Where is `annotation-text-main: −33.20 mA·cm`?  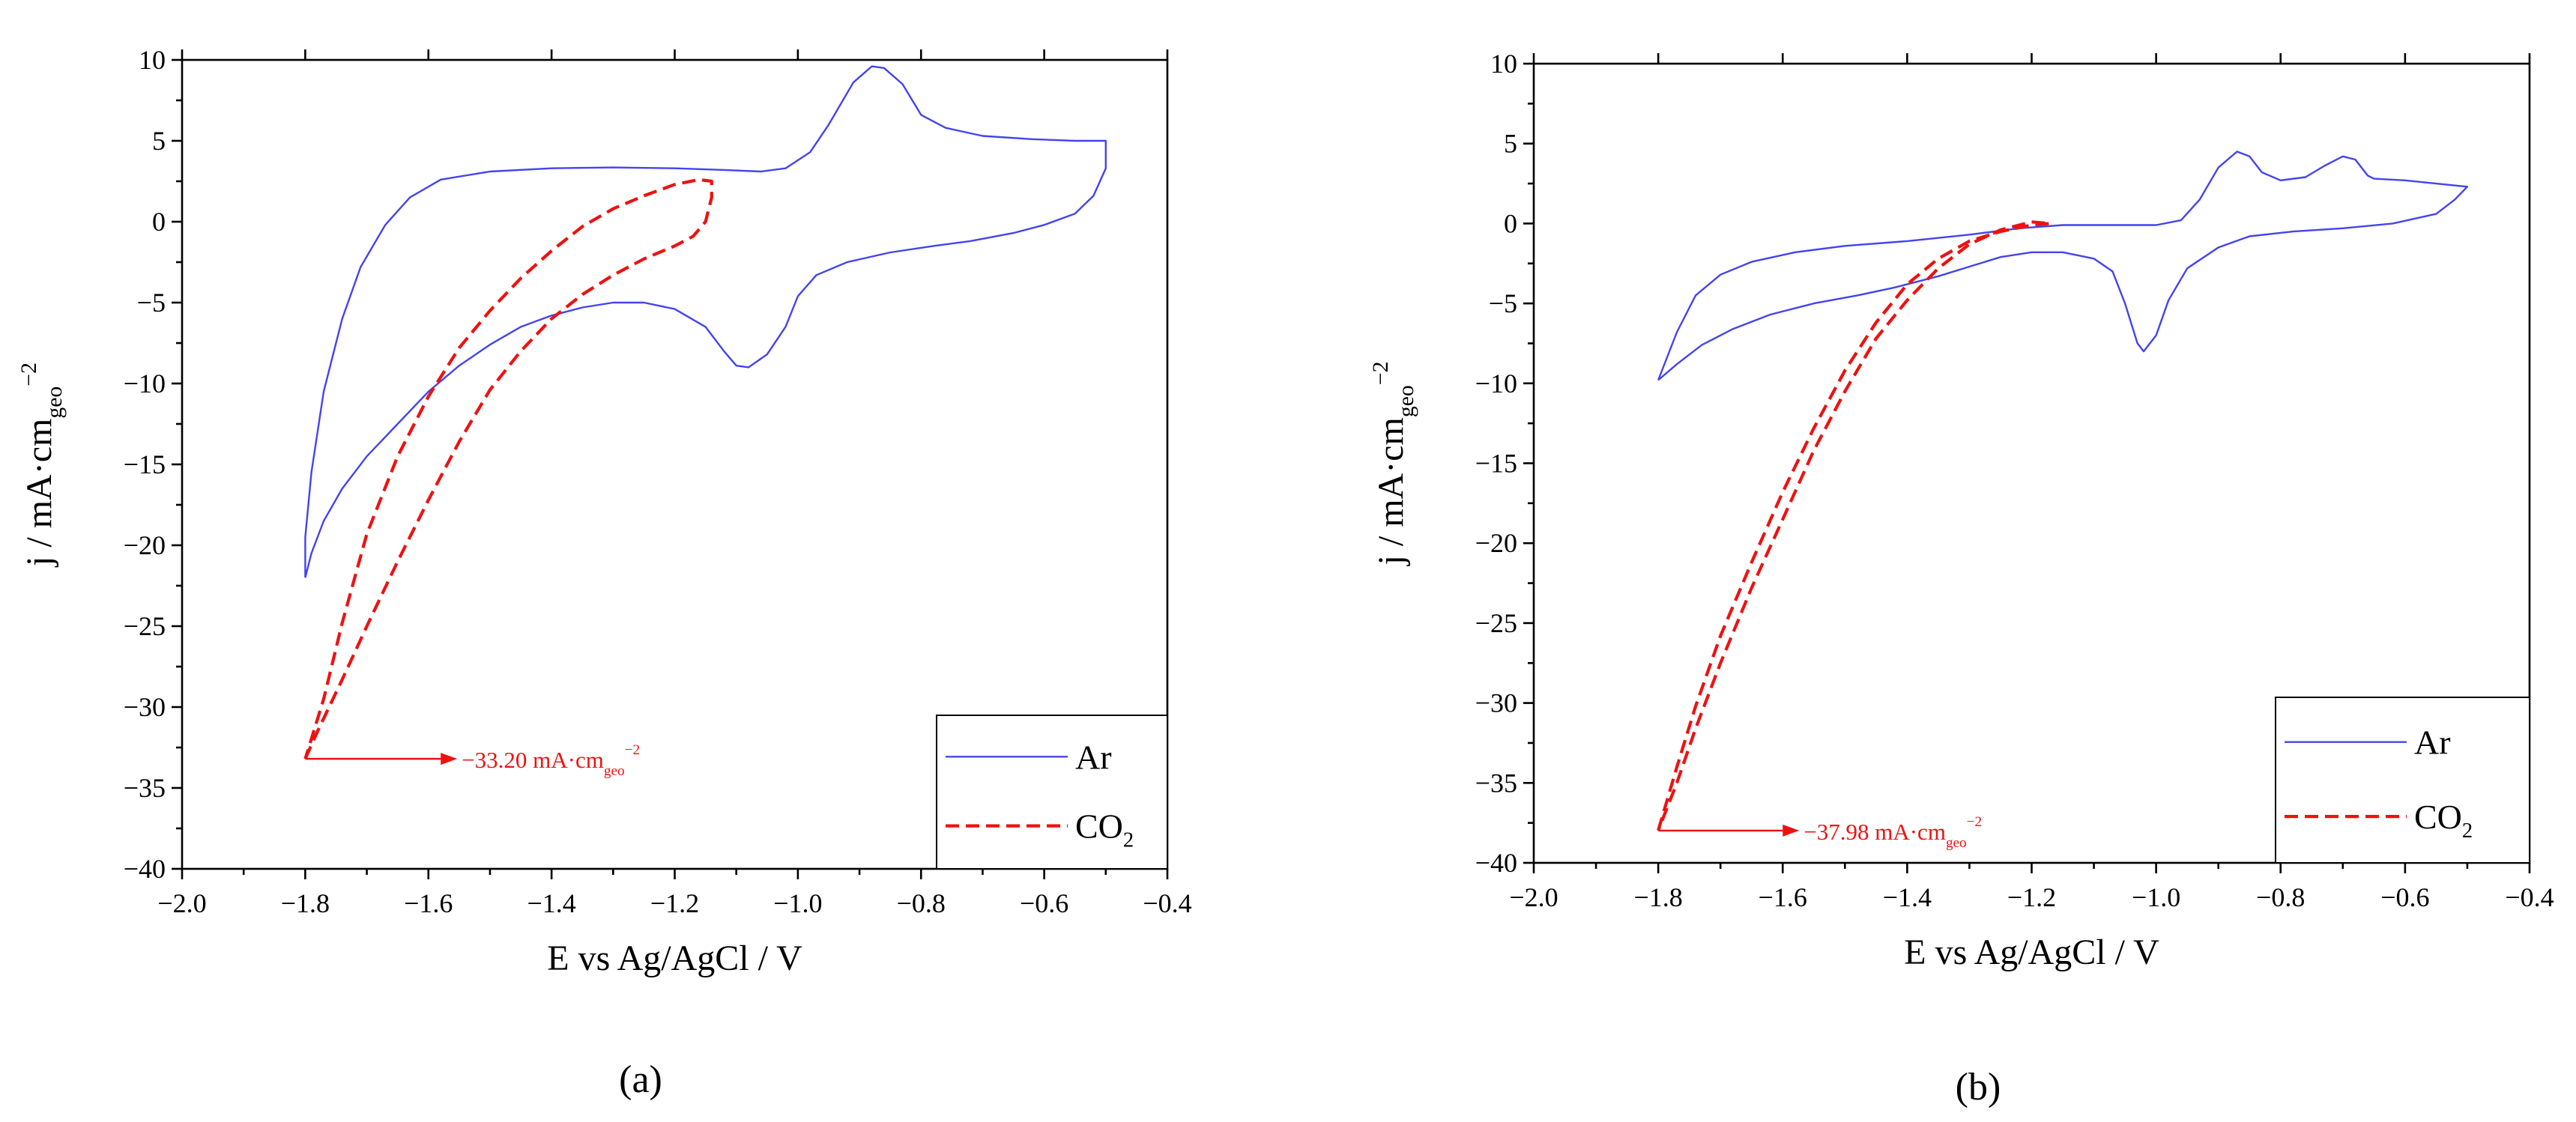
annotation-text-main: −33.20 mA·cm is located at coordinates (533, 760).